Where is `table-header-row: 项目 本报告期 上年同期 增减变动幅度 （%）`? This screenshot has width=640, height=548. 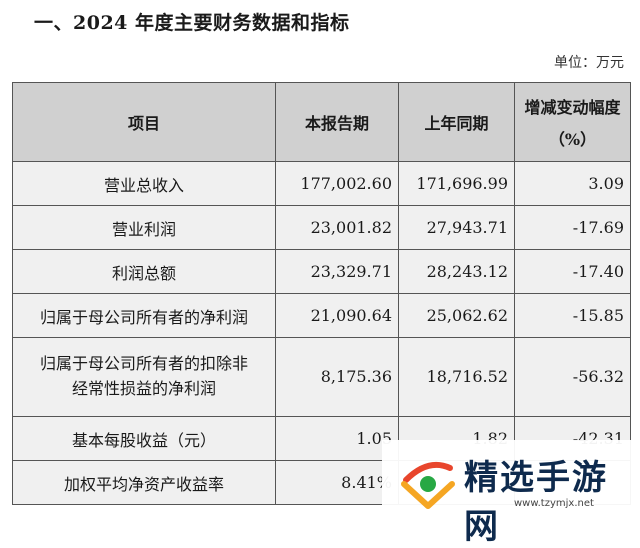
table-header-row: 项目 本报告期 上年同期 增减变动幅度 （%） is located at coordinates (321, 122).